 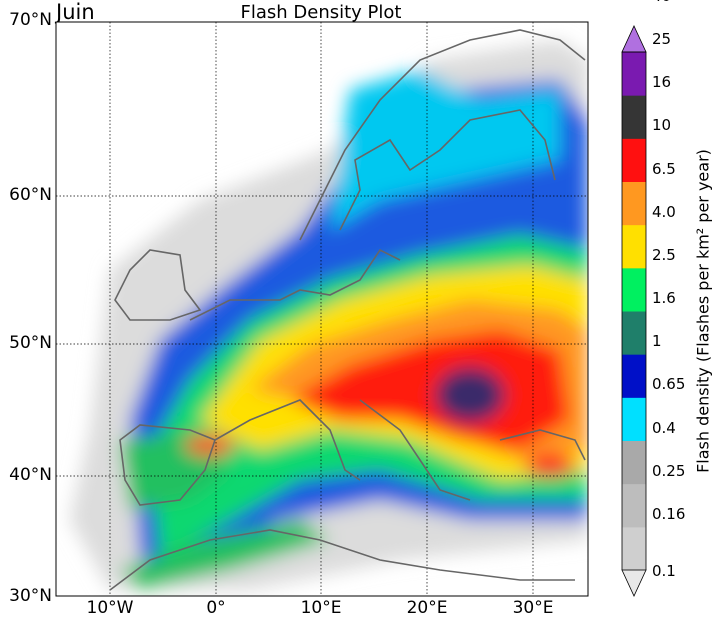 I want to click on lon-label-0: 0°, so click(x=216, y=608).